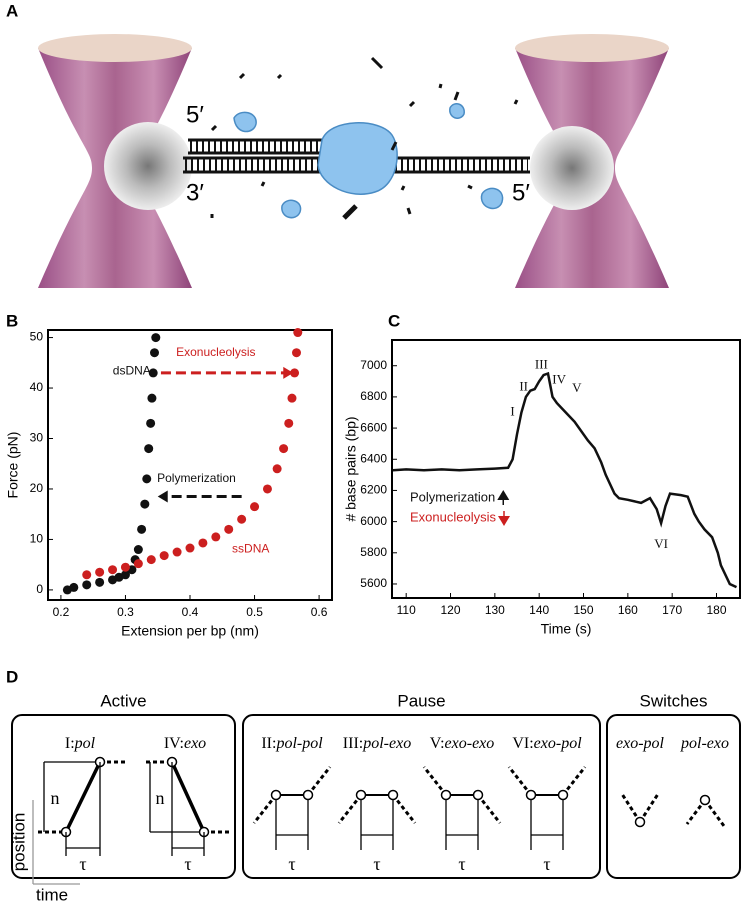 This screenshot has width=747, height=908. I want to click on nucleotides, so click(364, 138).